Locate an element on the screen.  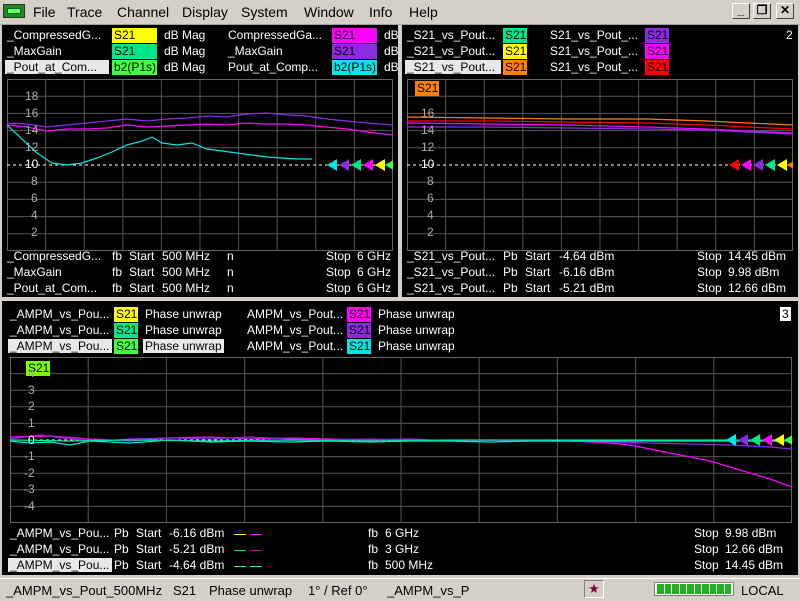
win2-window-number: 2 is located at coordinates (789, 35).